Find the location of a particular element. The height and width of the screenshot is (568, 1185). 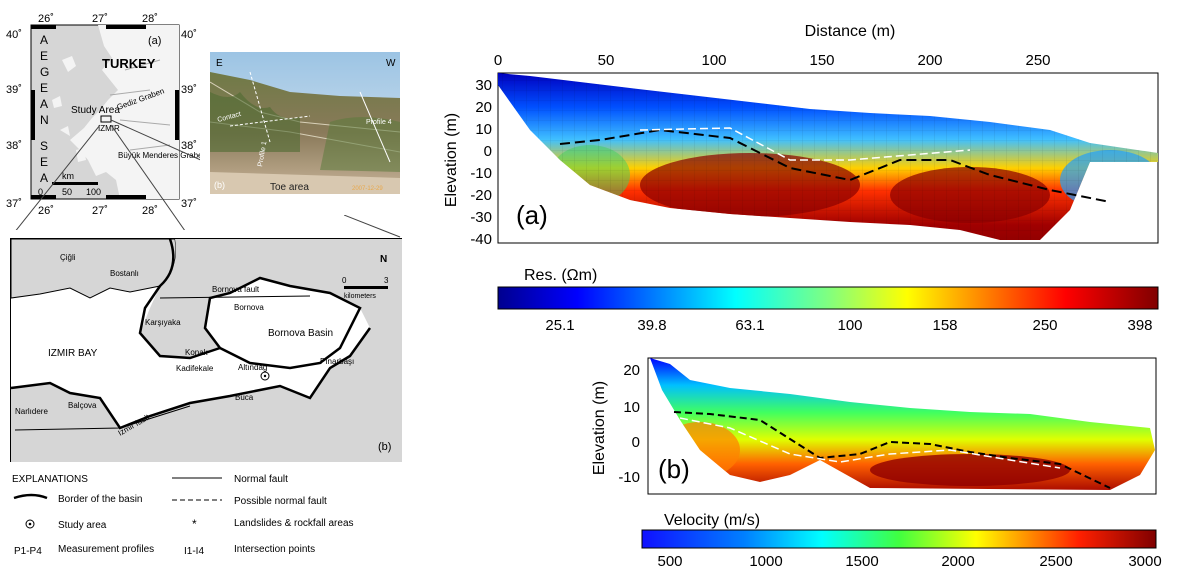

colorbar-tick: 1000 is located at coordinates (765, 560).